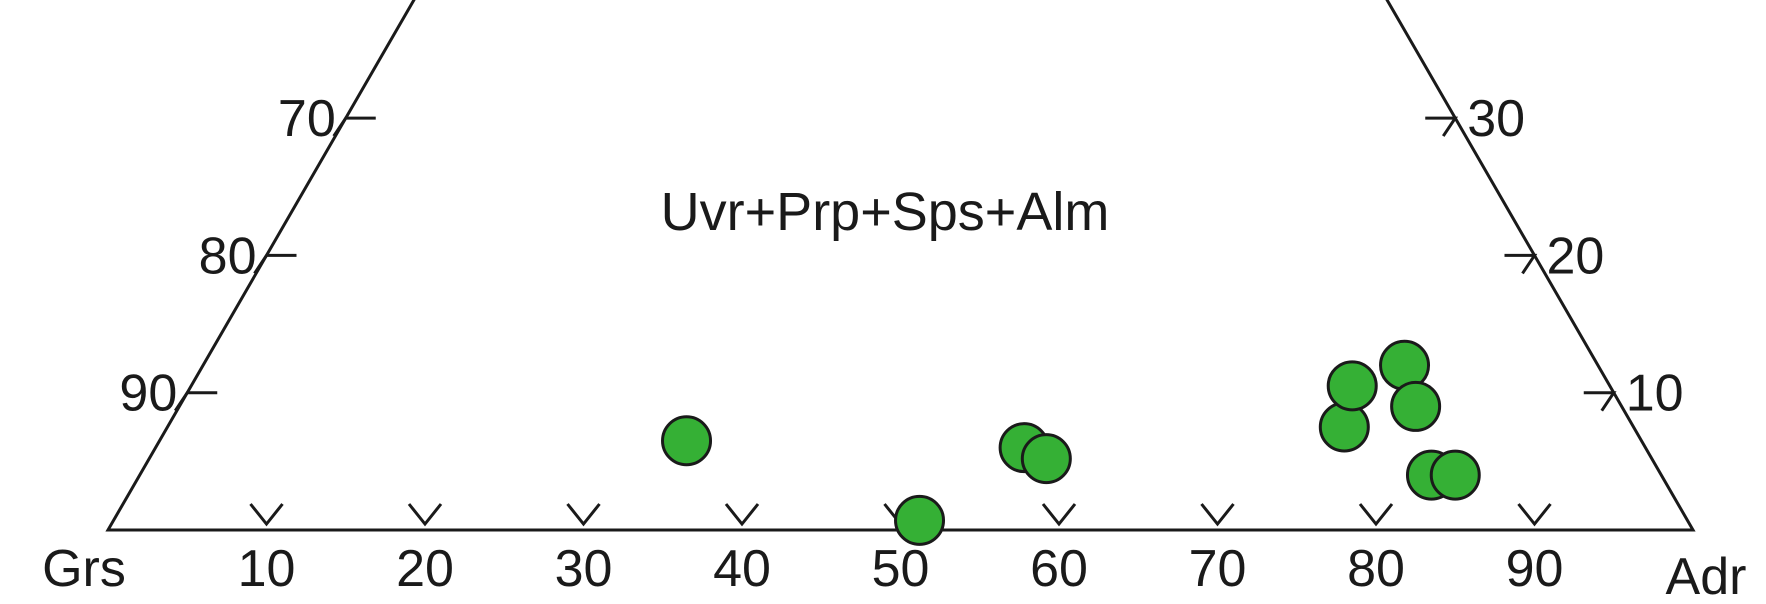  I want to click on right-tick-label-30: 30, so click(1496, 119).